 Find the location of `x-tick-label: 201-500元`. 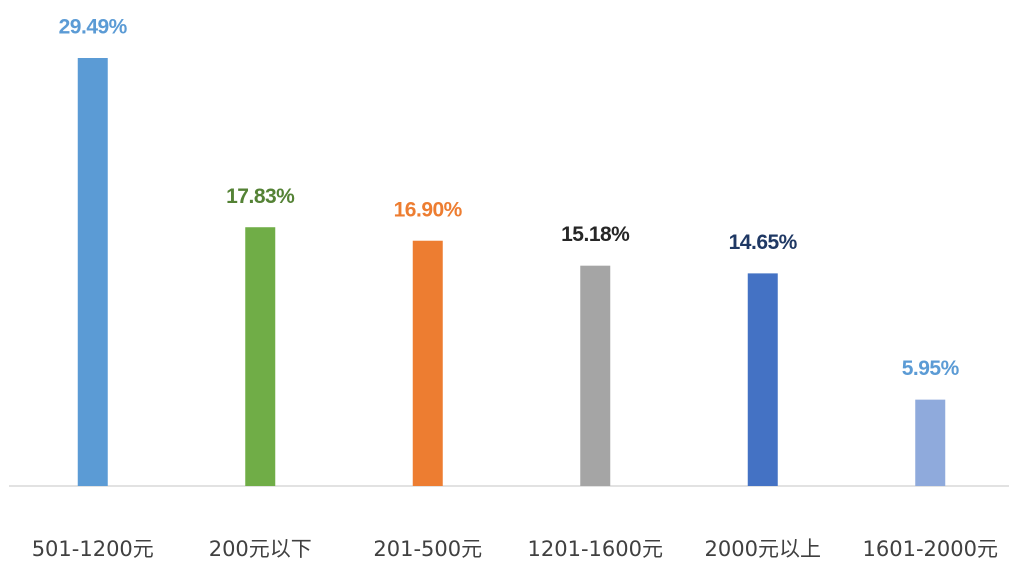

x-tick-label: 201-500元 is located at coordinates (427, 549).